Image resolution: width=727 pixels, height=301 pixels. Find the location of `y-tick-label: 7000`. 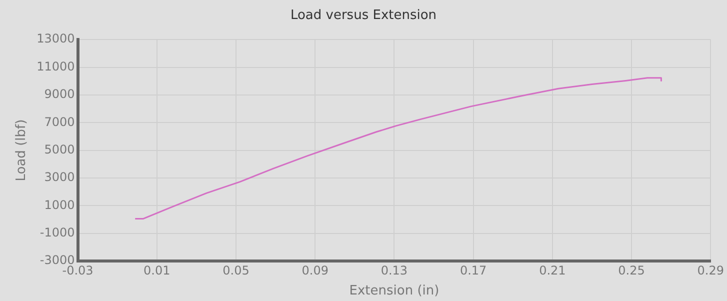

y-tick-label: 7000 is located at coordinates (59, 121).